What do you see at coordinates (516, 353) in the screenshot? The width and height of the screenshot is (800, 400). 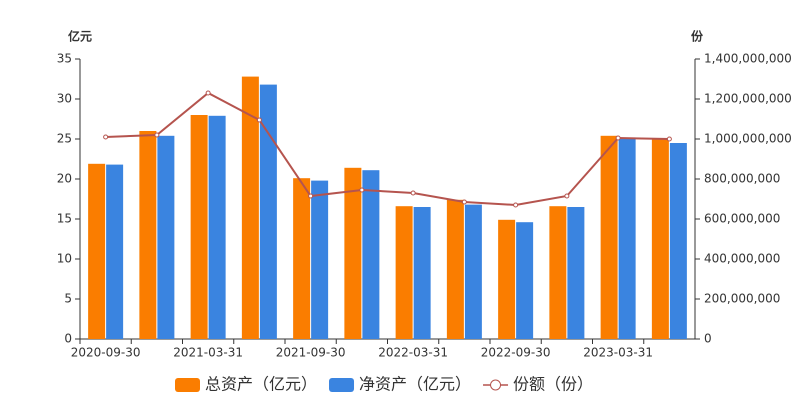 I see `x-tick-label: 2022-09-30` at bounding box center [516, 353].